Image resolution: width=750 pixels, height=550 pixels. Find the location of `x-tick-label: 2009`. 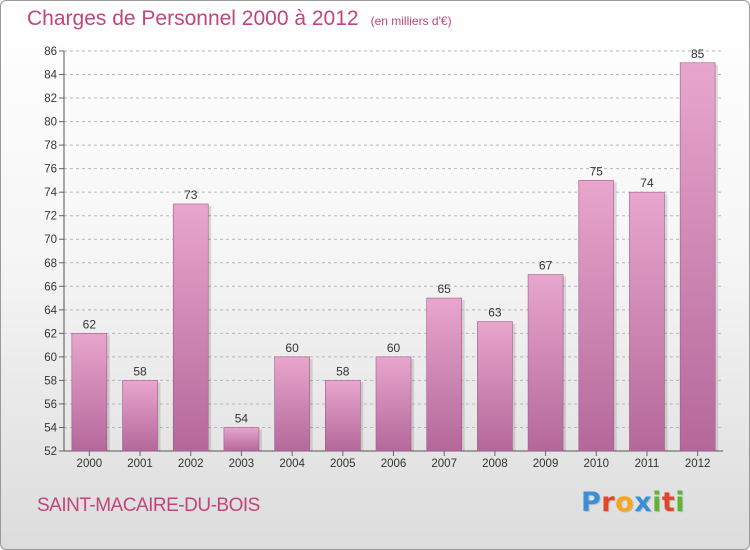

x-tick-label: 2009 is located at coordinates (546, 464).